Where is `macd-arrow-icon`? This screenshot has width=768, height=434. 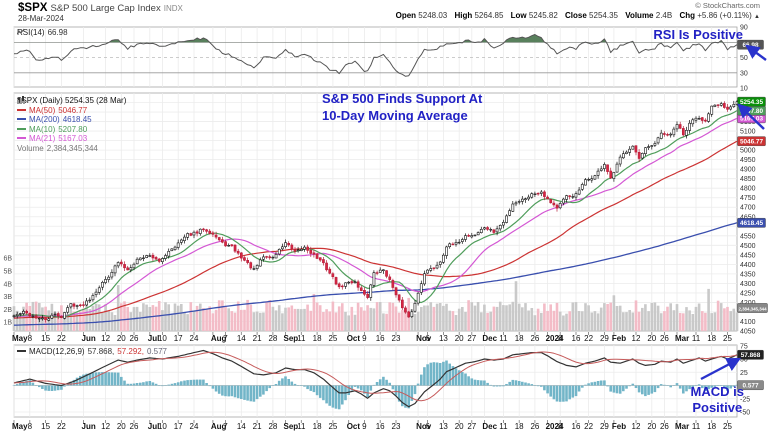 macd-arrow-icon is located at coordinates (721, 369).